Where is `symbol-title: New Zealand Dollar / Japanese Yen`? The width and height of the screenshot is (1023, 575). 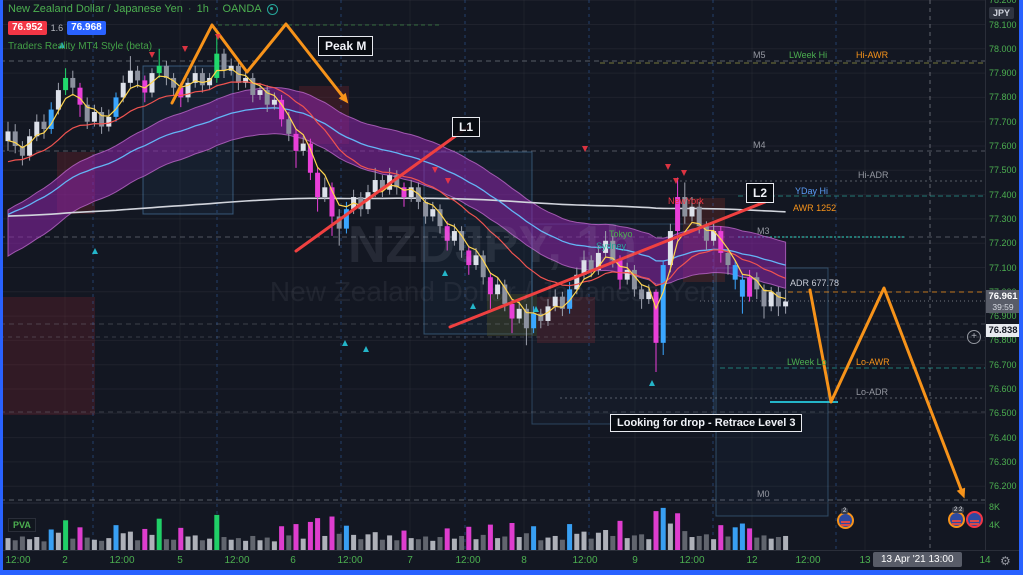
symbol-title: New Zealand Dollar / Japanese Yen is located at coordinates (95, 9).